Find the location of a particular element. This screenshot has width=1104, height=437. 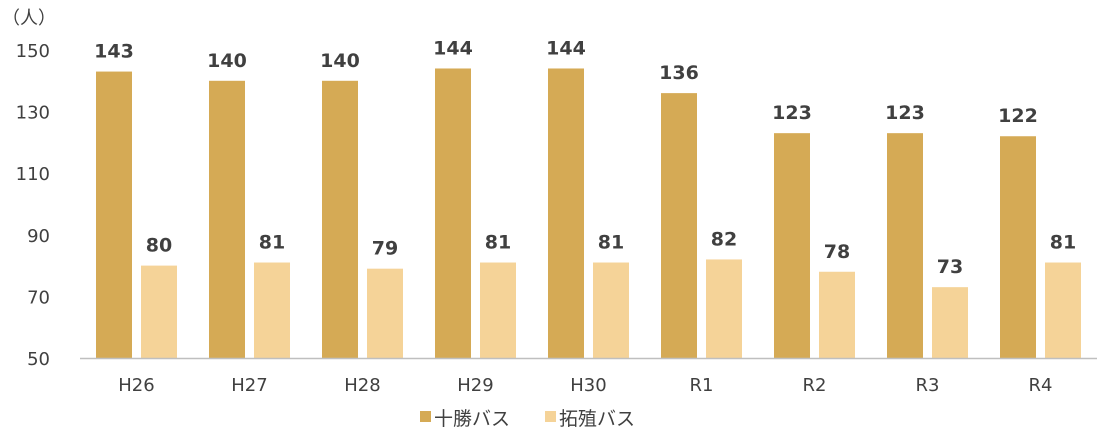

data-label: 79 is located at coordinates (385, 249).